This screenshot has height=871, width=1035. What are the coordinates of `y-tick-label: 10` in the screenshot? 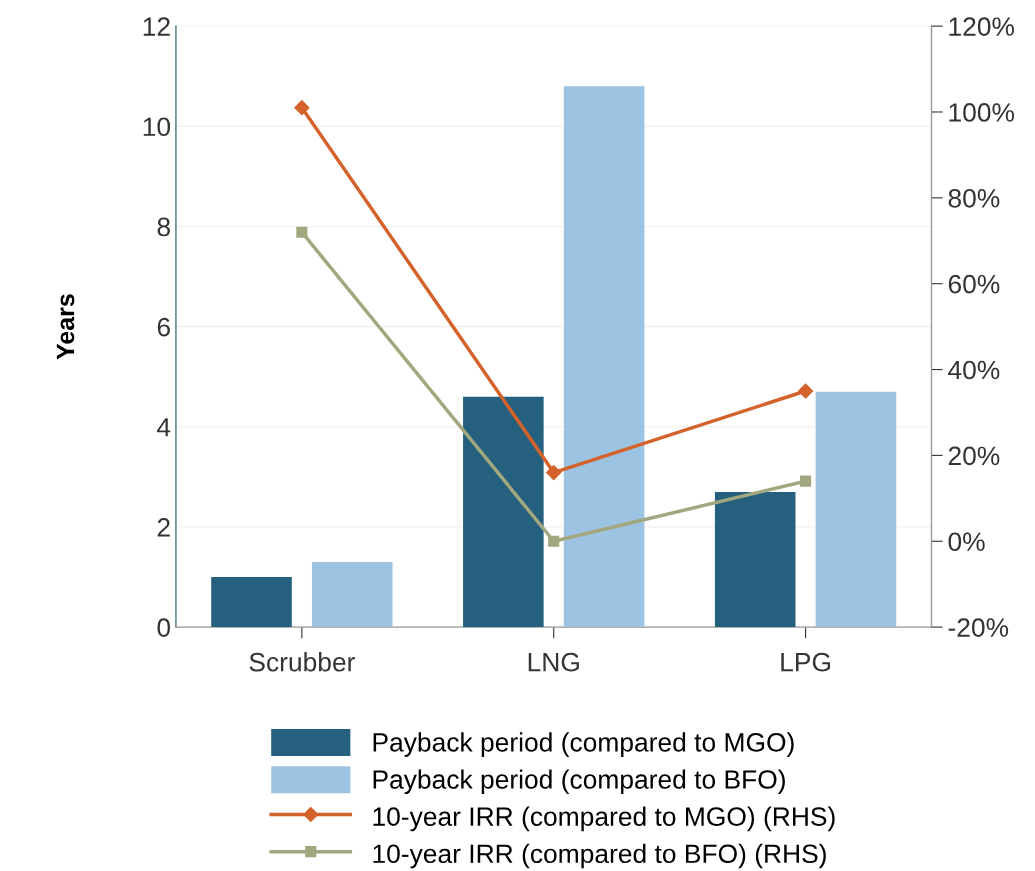 It's located at (157, 127).